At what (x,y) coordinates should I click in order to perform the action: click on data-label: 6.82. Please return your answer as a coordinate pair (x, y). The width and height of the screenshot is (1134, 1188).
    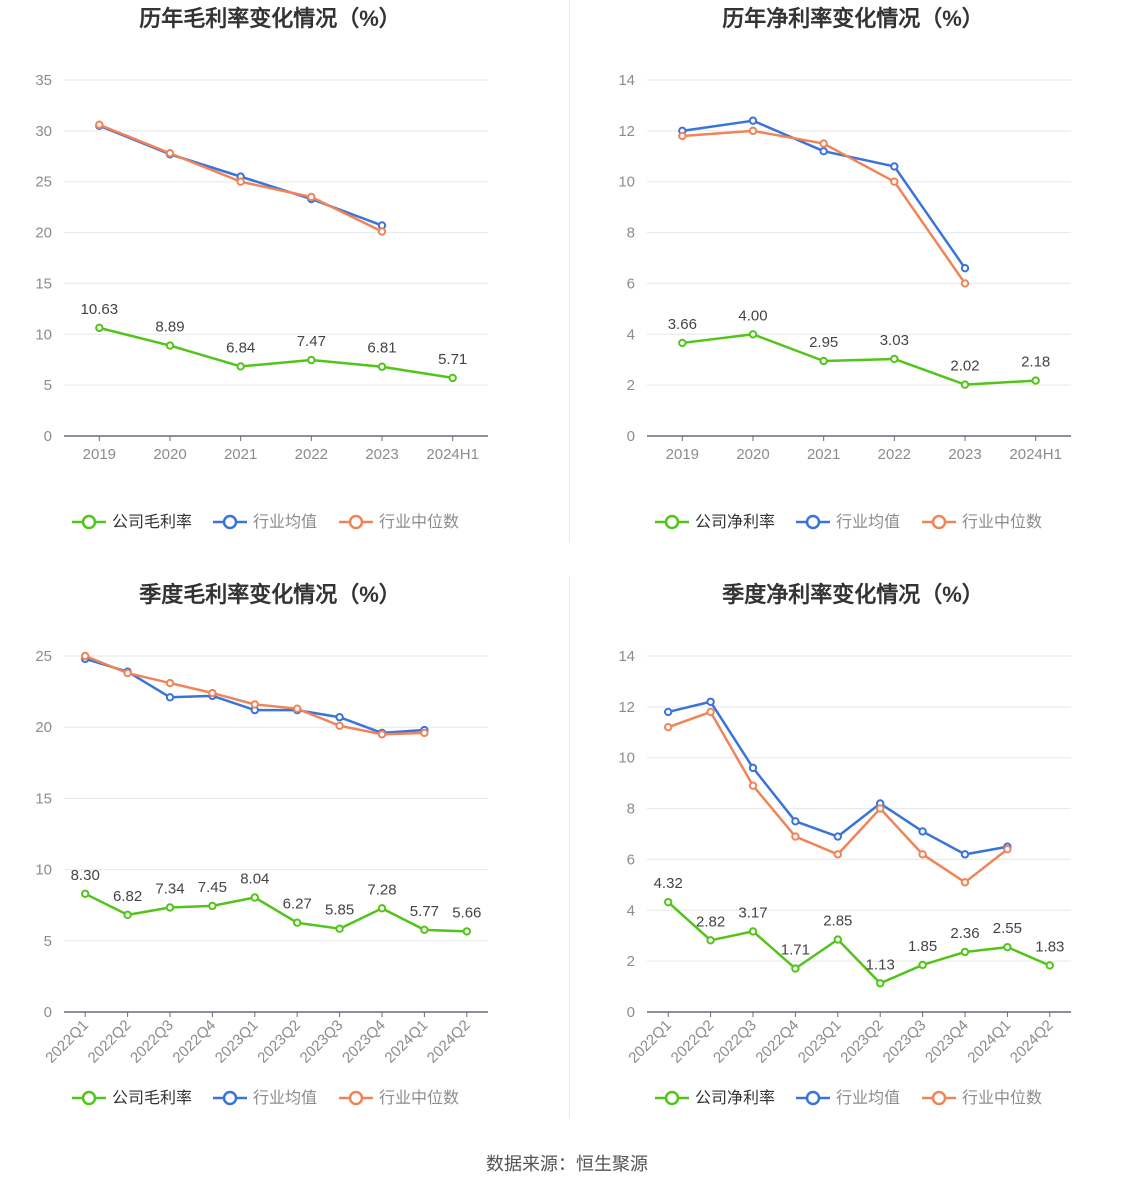
    Looking at the image, I should click on (127, 896).